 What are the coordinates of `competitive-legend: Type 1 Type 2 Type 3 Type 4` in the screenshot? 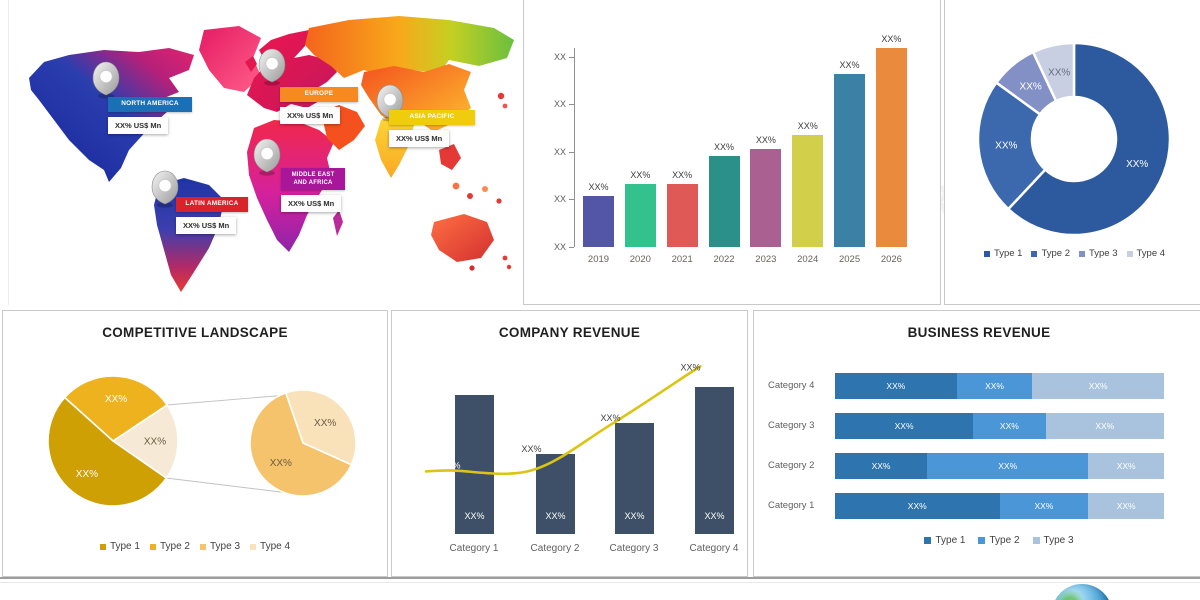 It's located at (195, 546).